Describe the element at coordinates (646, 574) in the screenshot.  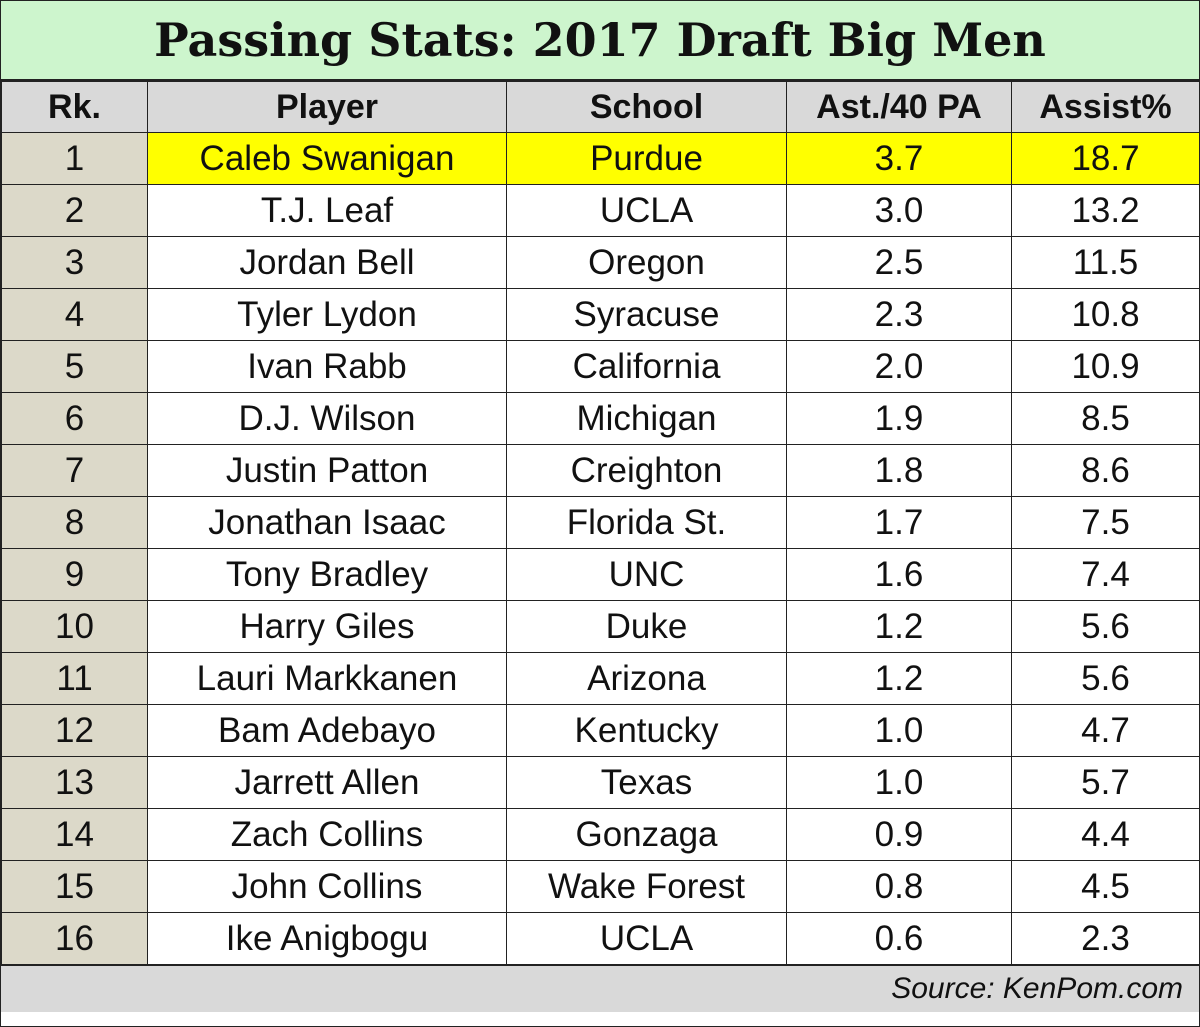
I see `cell-school: UNC` at that location.